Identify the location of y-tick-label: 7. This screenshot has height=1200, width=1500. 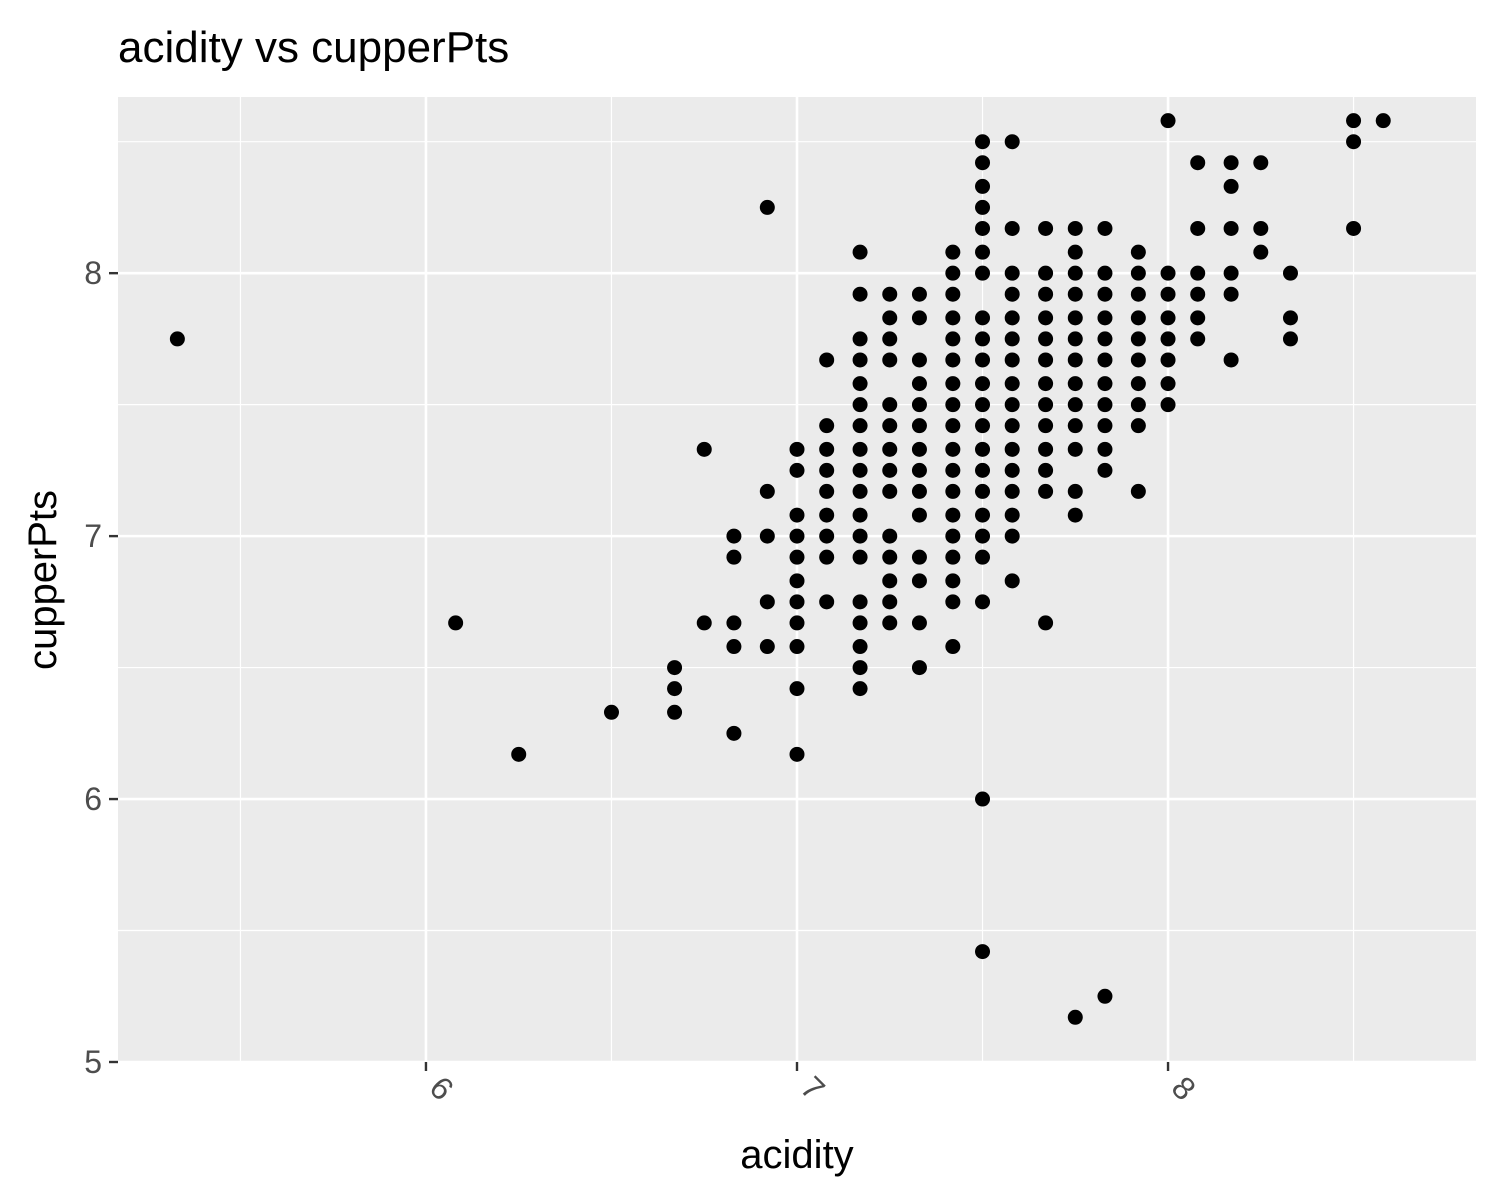
(93, 536).